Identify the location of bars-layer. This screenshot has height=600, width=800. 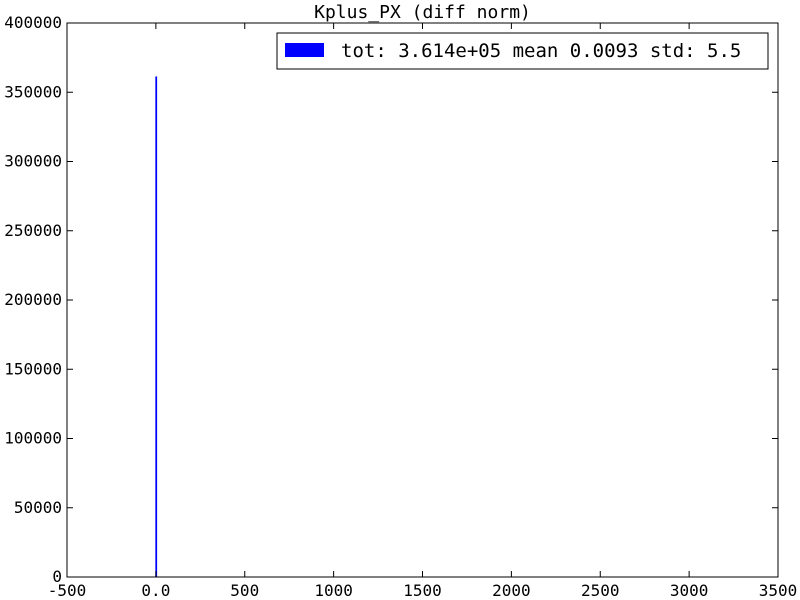
(156, 326).